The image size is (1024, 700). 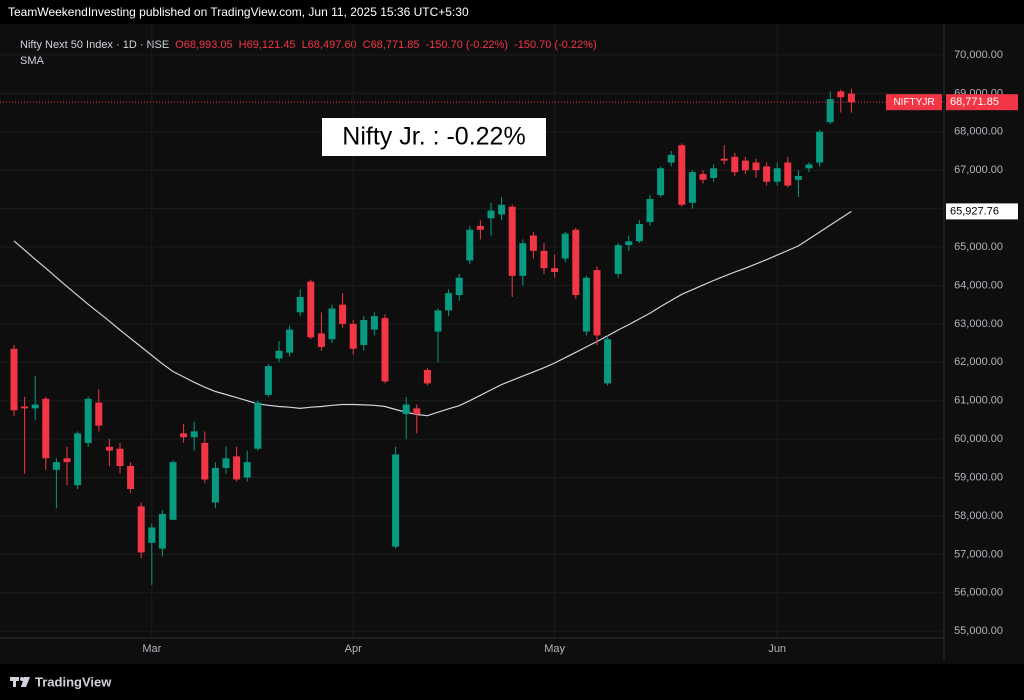 What do you see at coordinates (978, 631) in the screenshot?
I see `y-tick-label: 55,000.00` at bounding box center [978, 631].